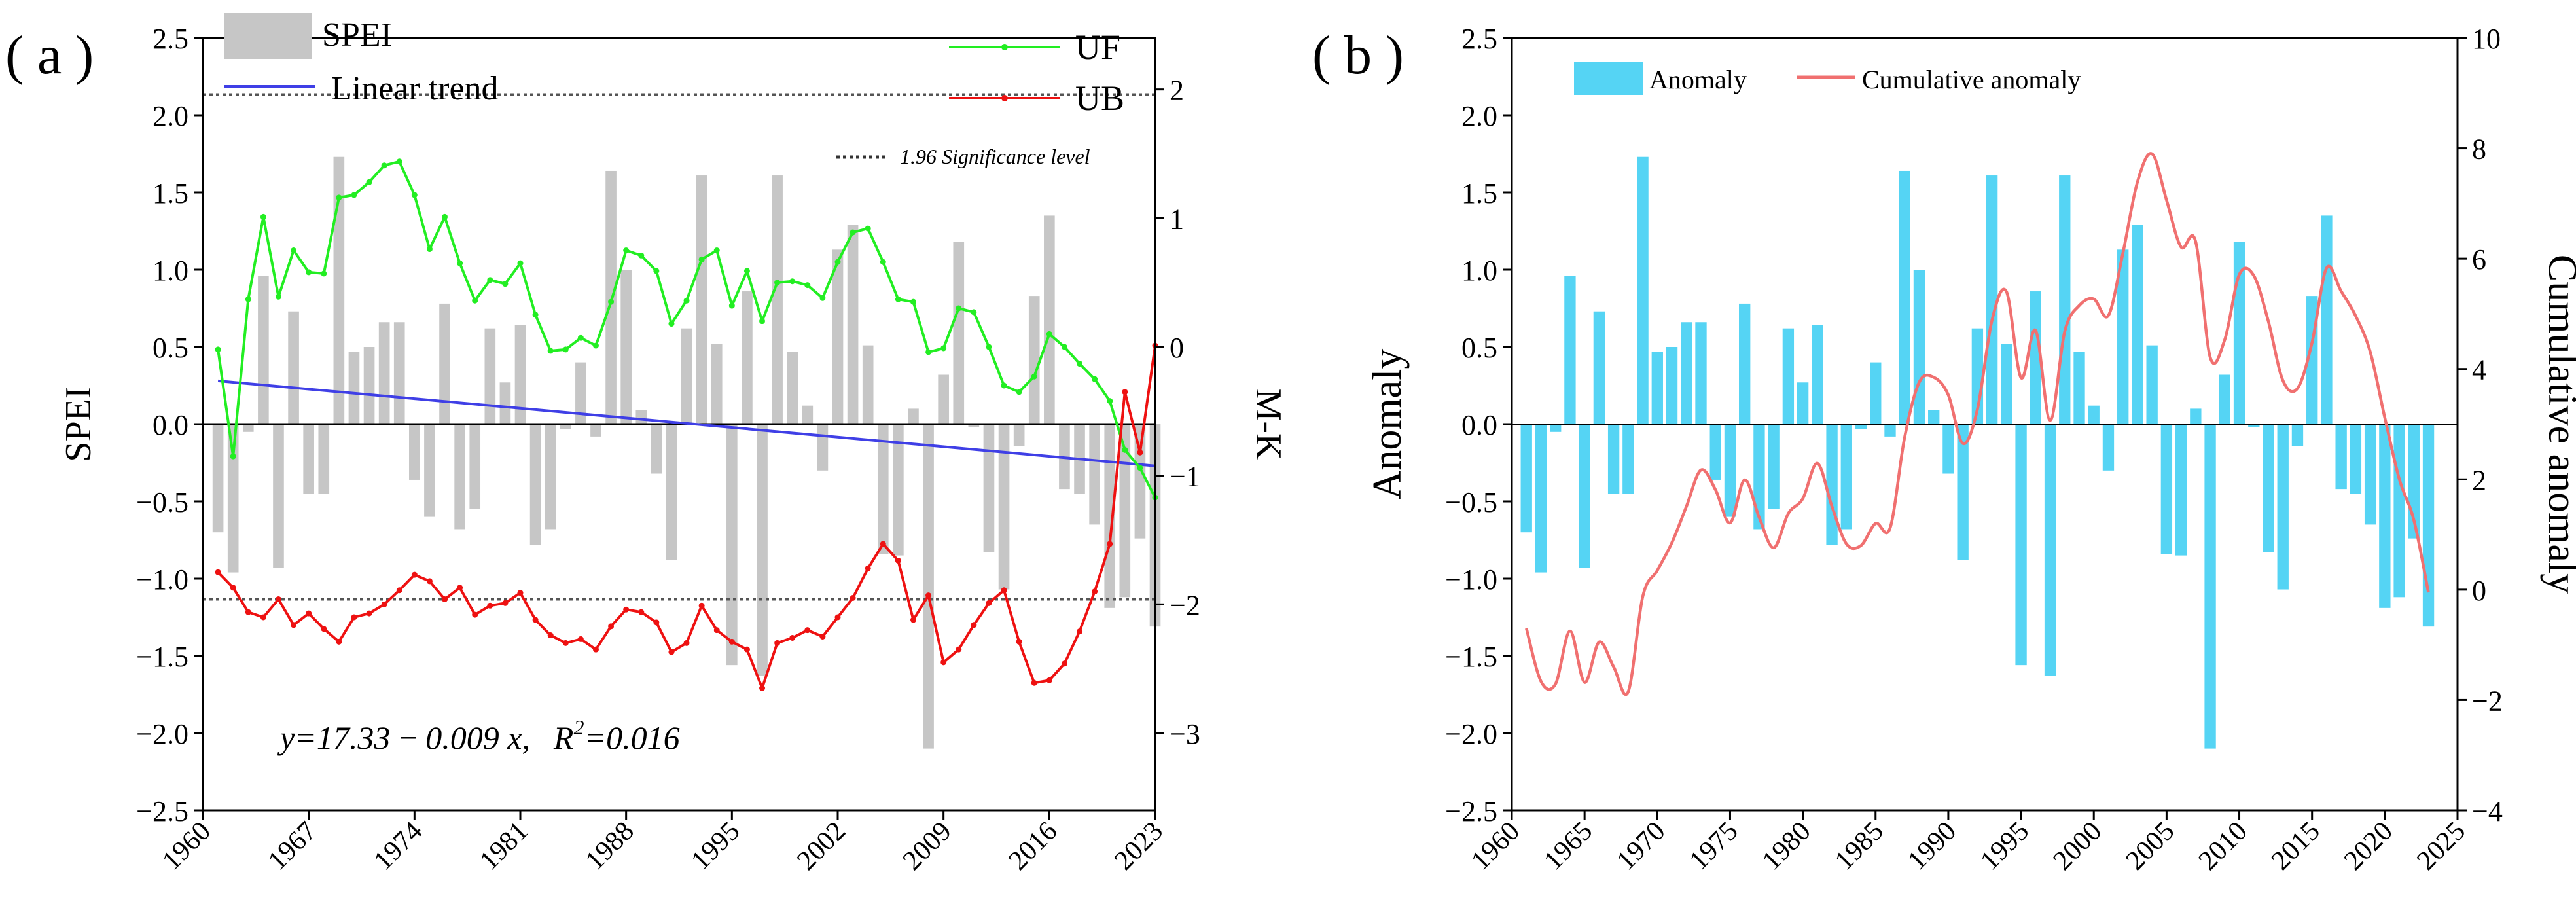  Describe the element at coordinates (1177, 91) in the screenshot. I see `right-tick-label: 2` at that location.